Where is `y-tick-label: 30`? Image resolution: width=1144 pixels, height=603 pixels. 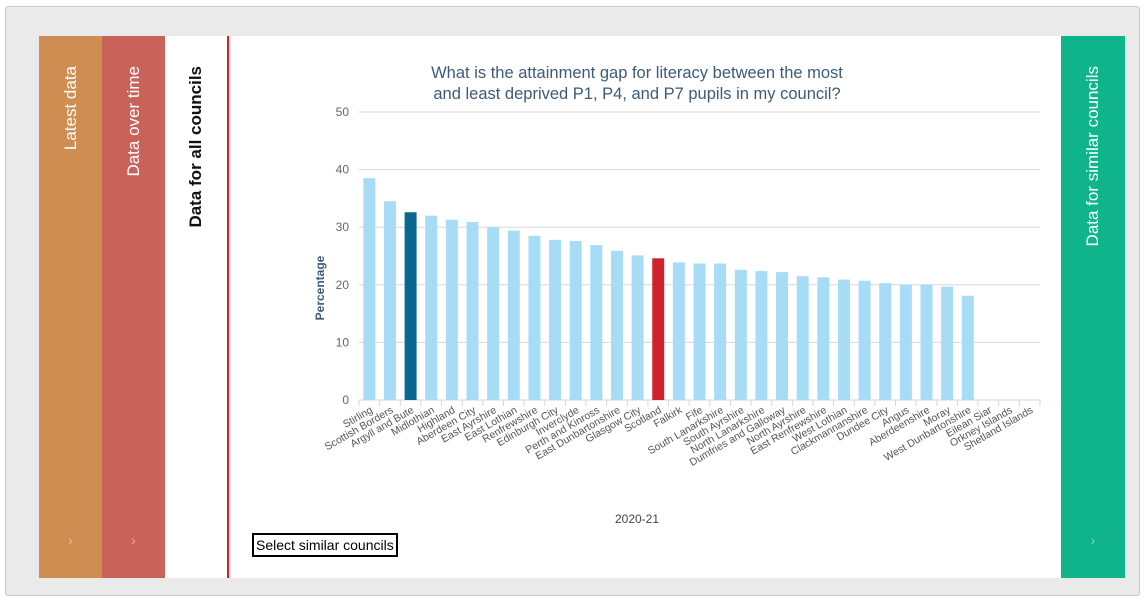
y-tick-label: 30 is located at coordinates (343, 227).